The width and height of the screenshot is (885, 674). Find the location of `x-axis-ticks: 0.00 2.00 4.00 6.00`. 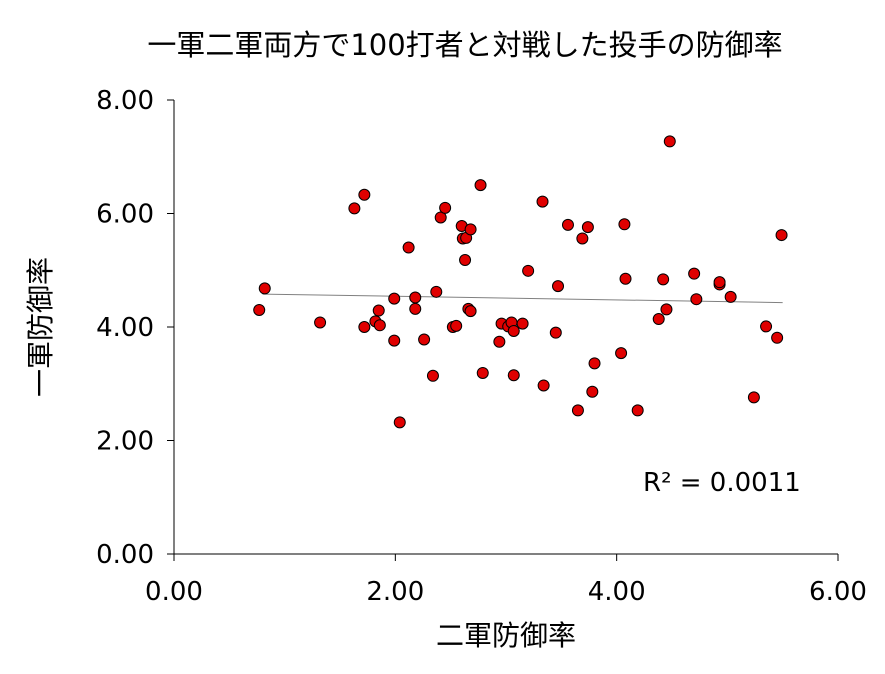

x-axis-ticks: 0.00 2.00 4.00 6.00 is located at coordinates (506, 580).